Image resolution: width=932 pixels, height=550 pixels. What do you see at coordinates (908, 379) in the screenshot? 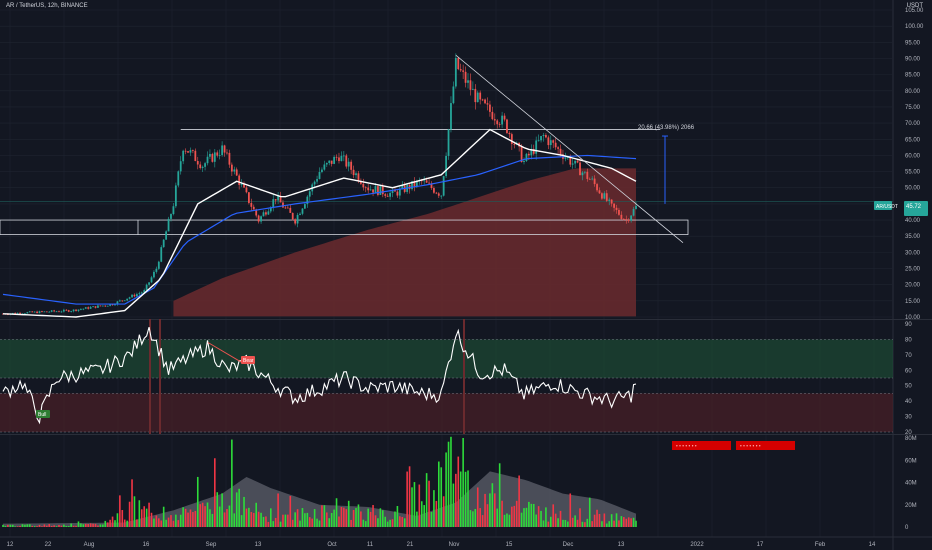
I see `rsi-axis: 90 80 70 60 50 40 30 20` at bounding box center [908, 379].